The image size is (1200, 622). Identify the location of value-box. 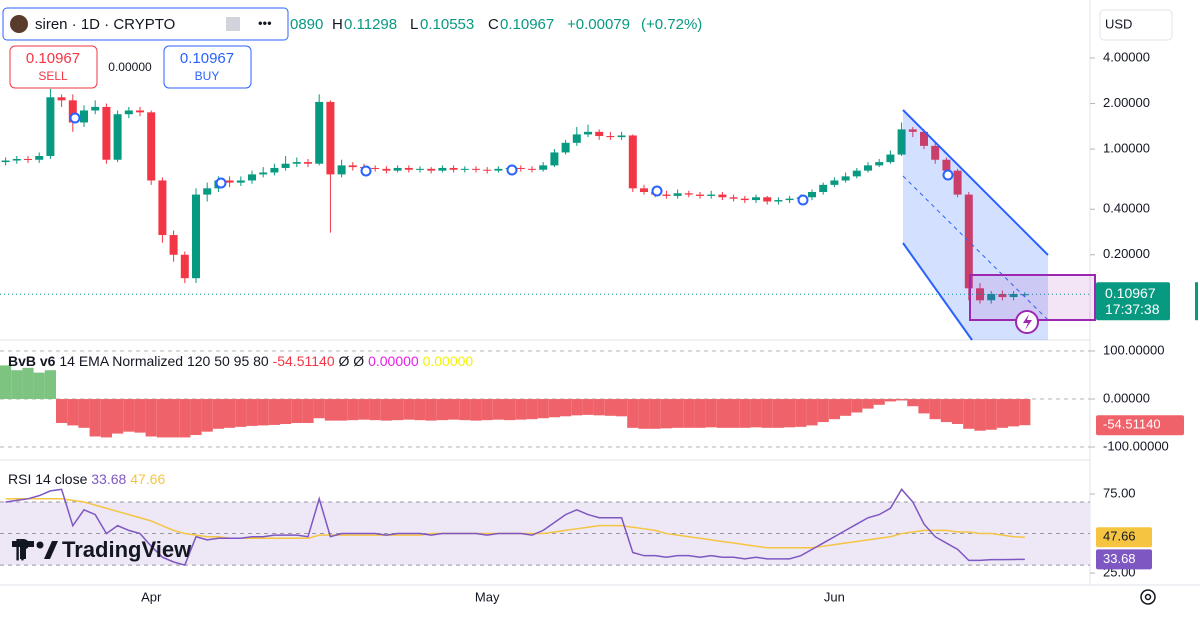
(1124, 537).